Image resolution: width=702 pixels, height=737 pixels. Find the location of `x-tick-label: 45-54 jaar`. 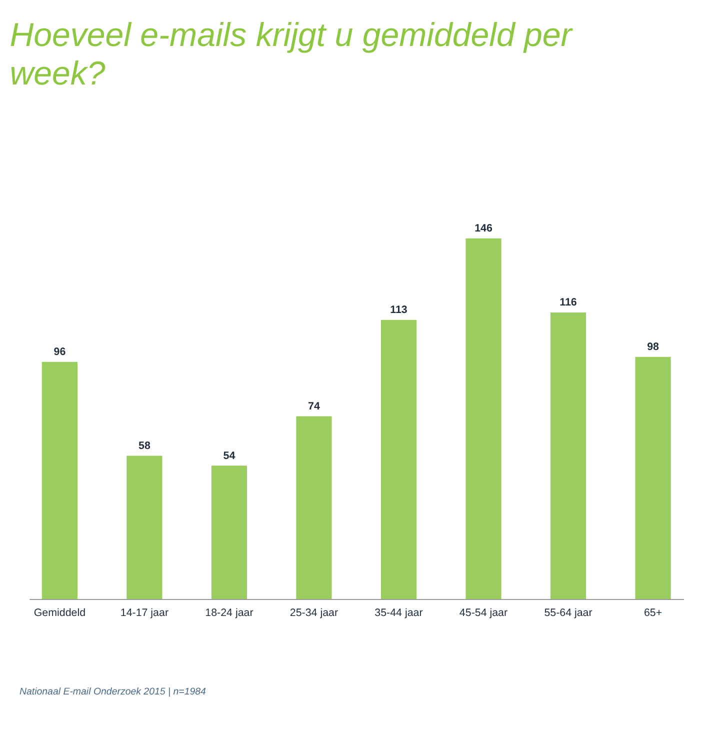

x-tick-label: 45-54 jaar is located at coordinates (483, 613).